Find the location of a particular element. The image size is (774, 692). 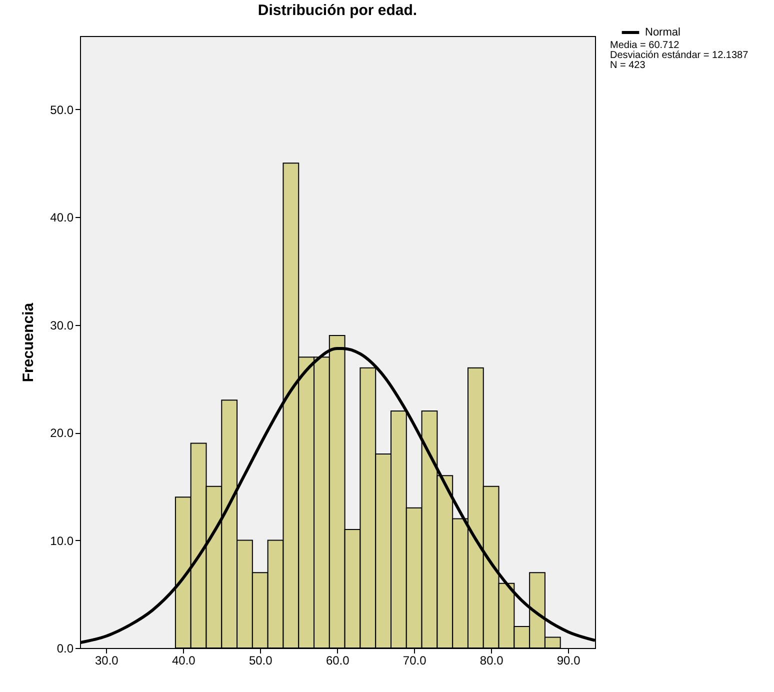

chart-title: Distribución por edad. is located at coordinates (338, 10).